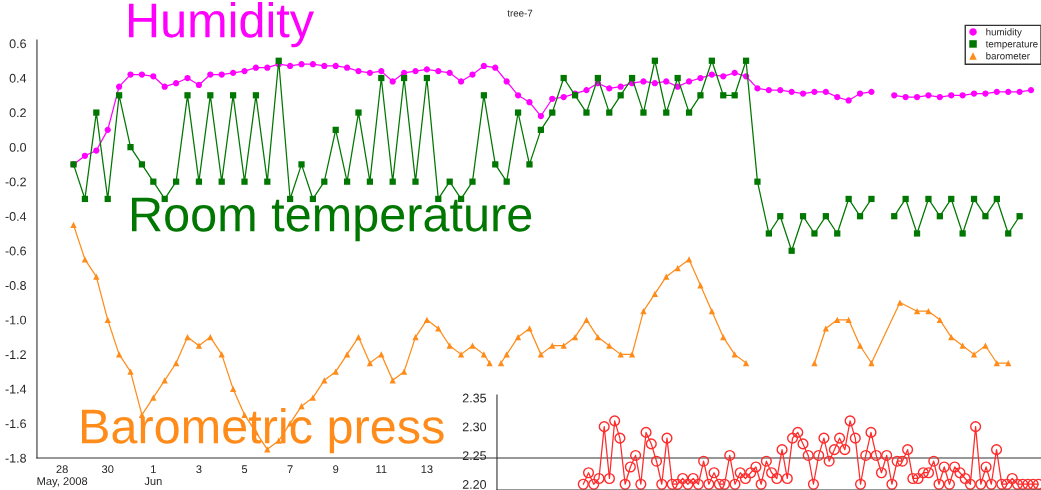 The image size is (1041, 490). What do you see at coordinates (331, 219) in the screenshot?
I see `annotation: Room temperature` at bounding box center [331, 219].